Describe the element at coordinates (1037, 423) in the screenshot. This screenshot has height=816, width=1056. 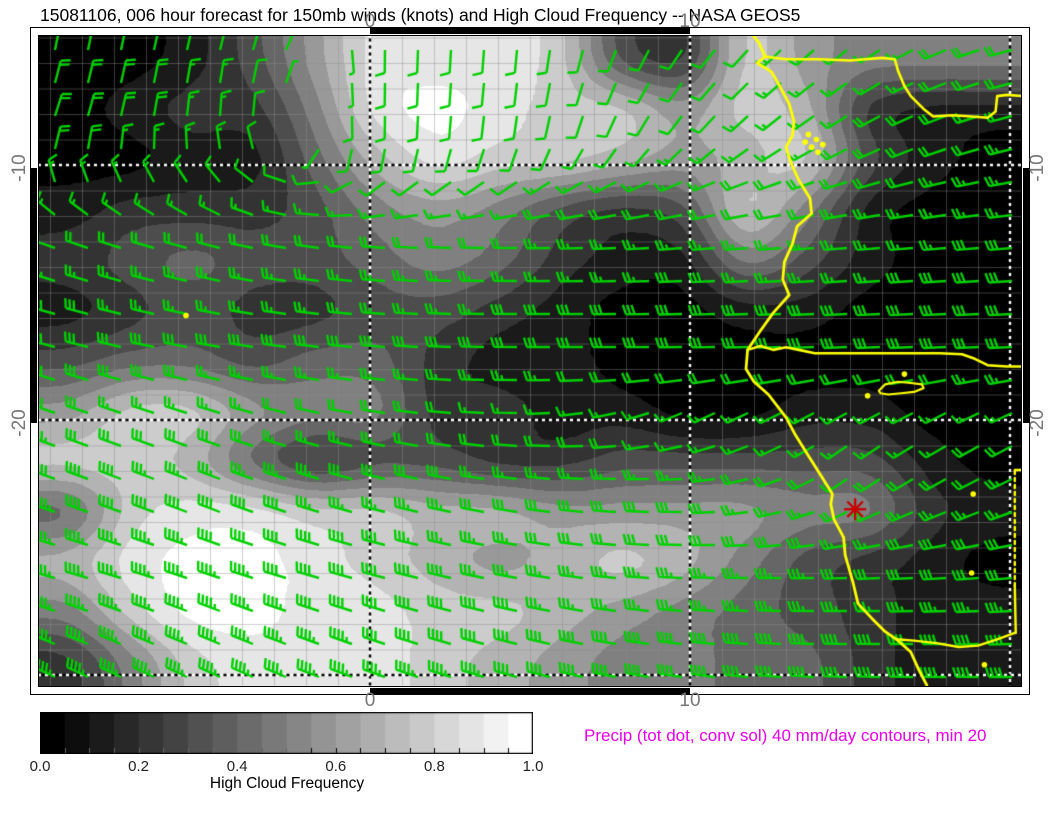
I see `y-axis-tick-right-n20: -20` at that location.